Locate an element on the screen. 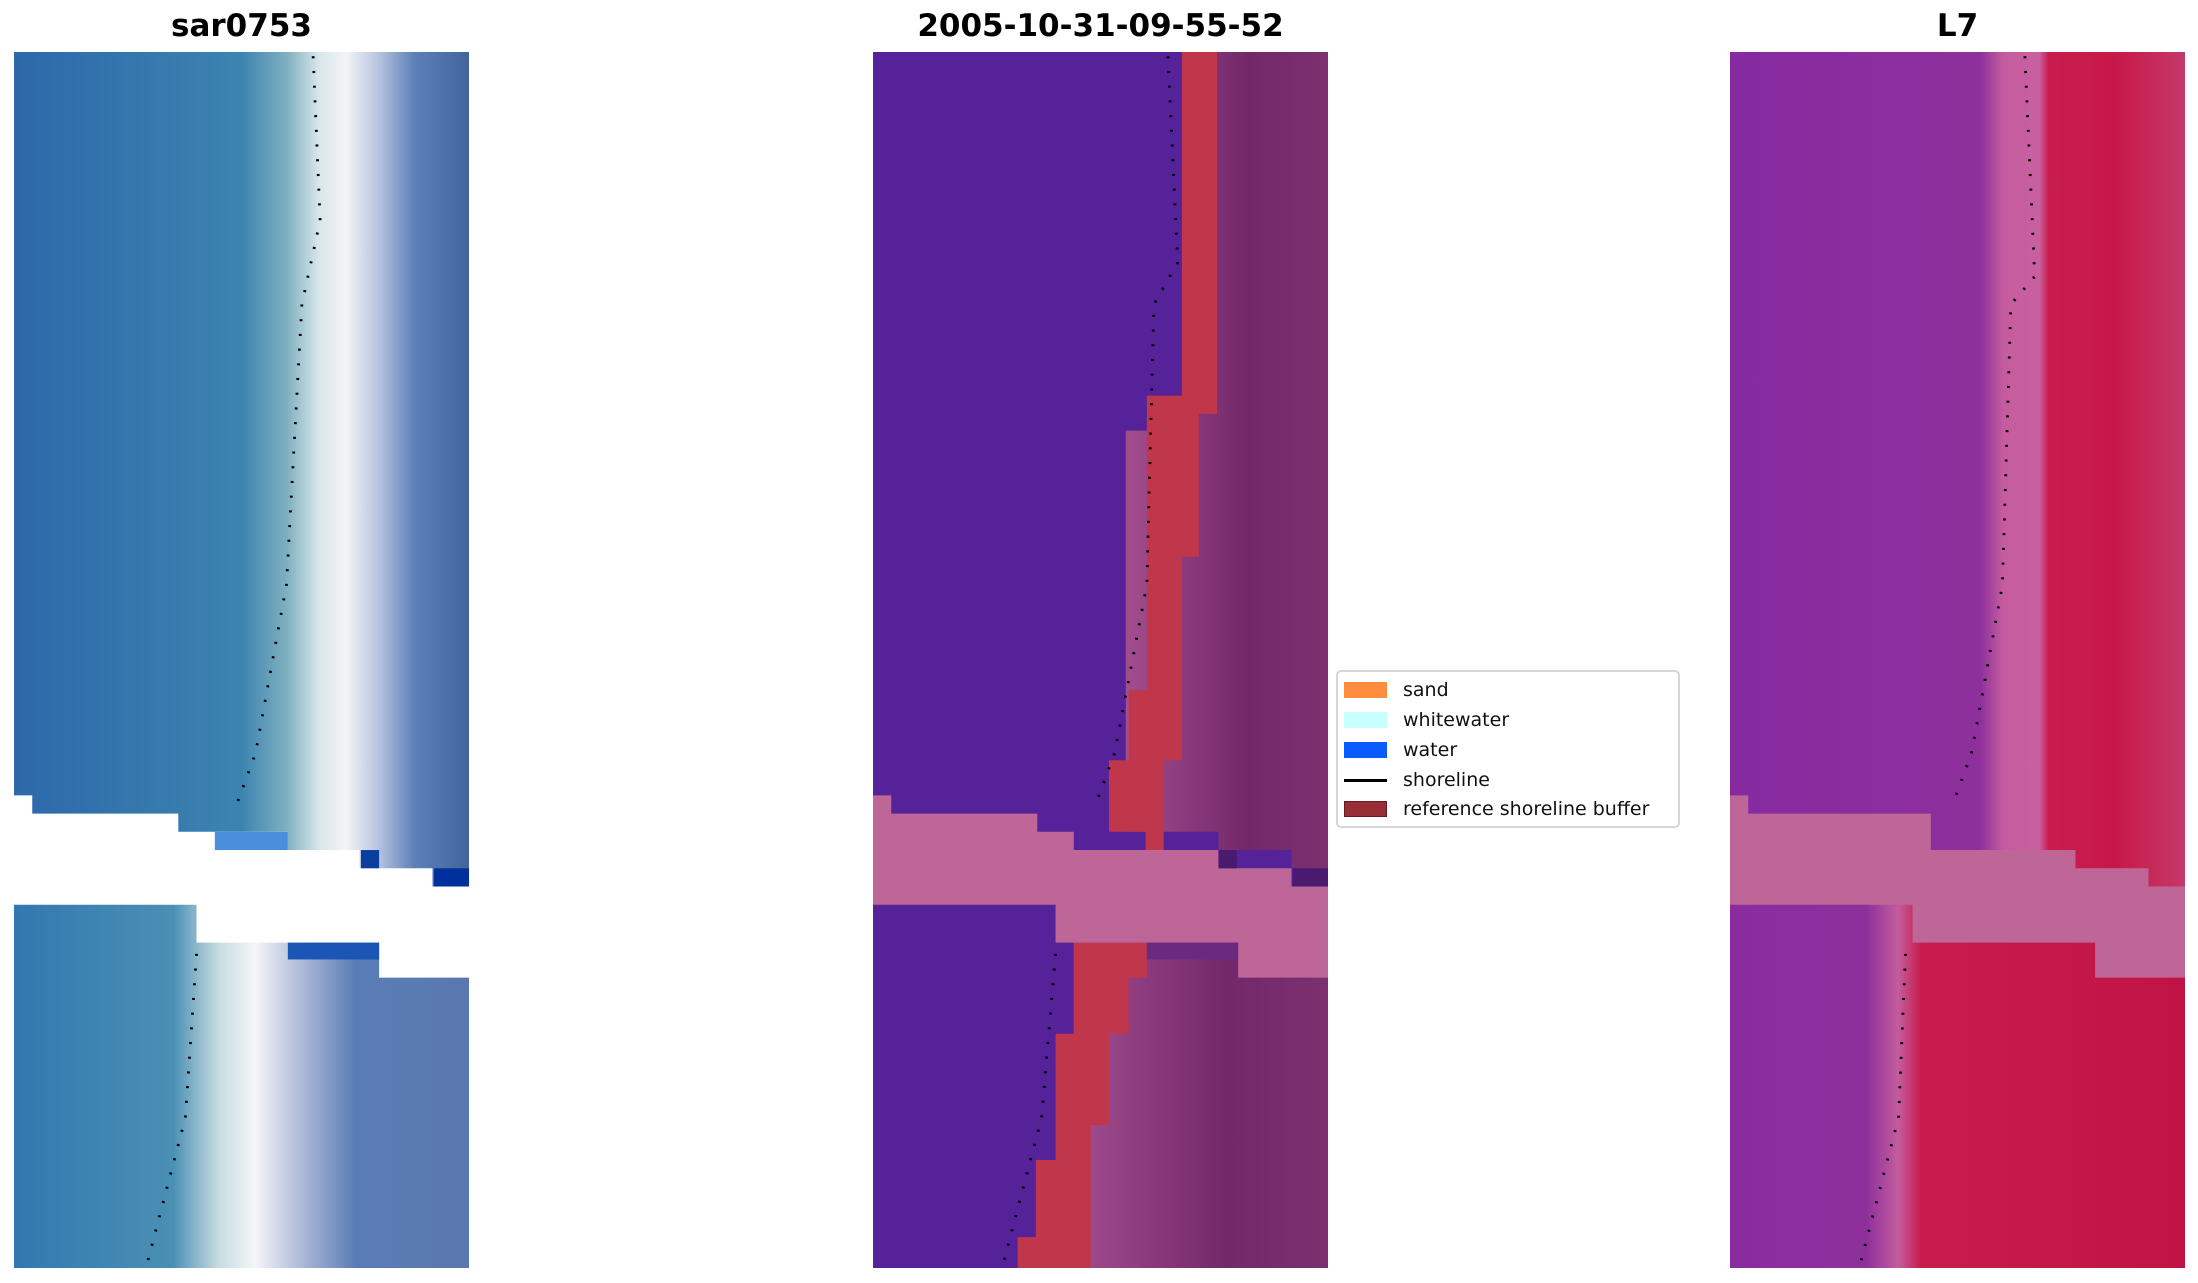 The image size is (2198, 1283). sand-class-bottom is located at coordinates (1200, 1105).